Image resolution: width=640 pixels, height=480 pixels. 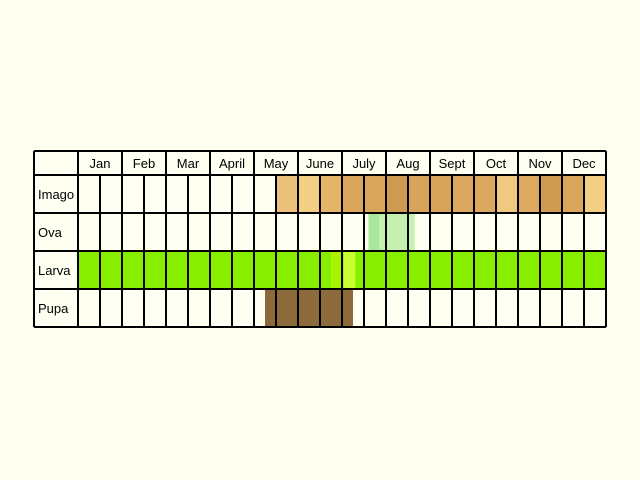 I want to click on month-label-sept: Sept, so click(x=452, y=163).